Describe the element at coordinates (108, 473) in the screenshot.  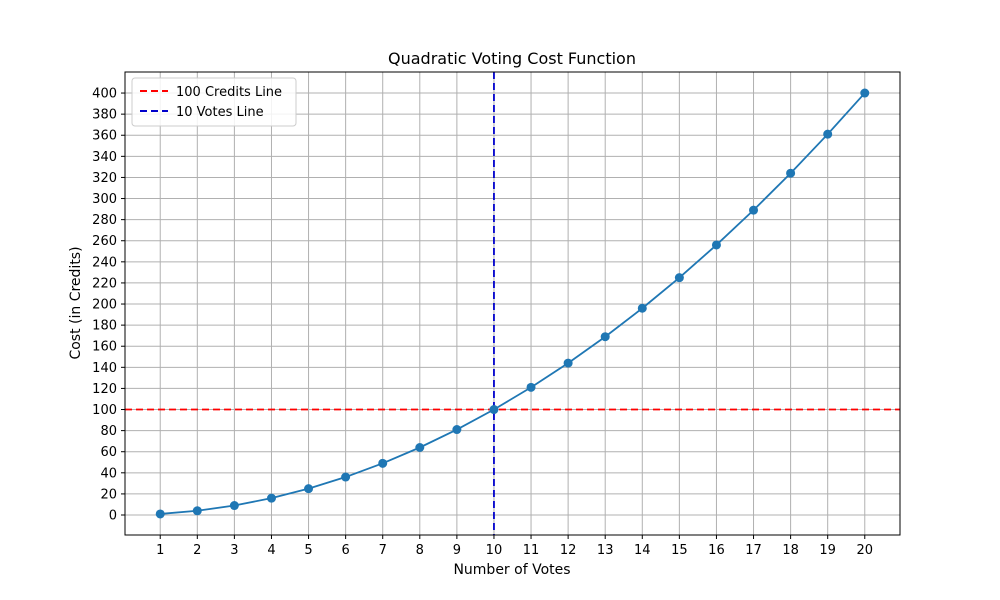
I see `y-tick-label: 40` at that location.